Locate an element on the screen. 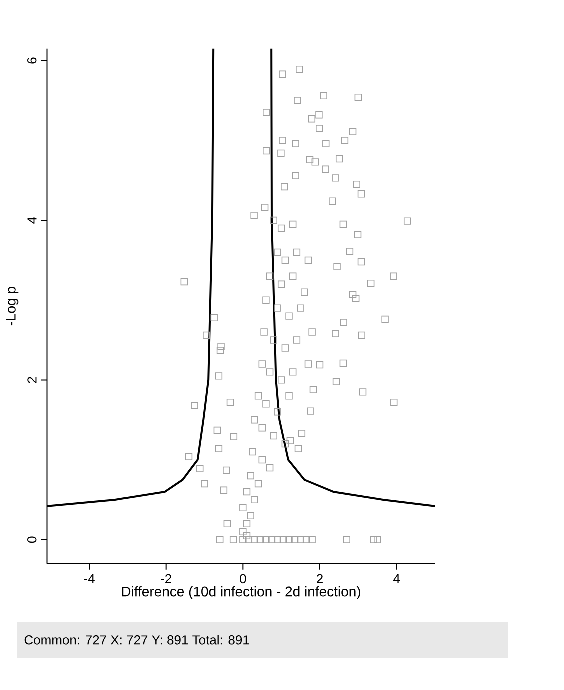 The height and width of the screenshot is (690, 564). x-tick-label: 2 is located at coordinates (320, 579).